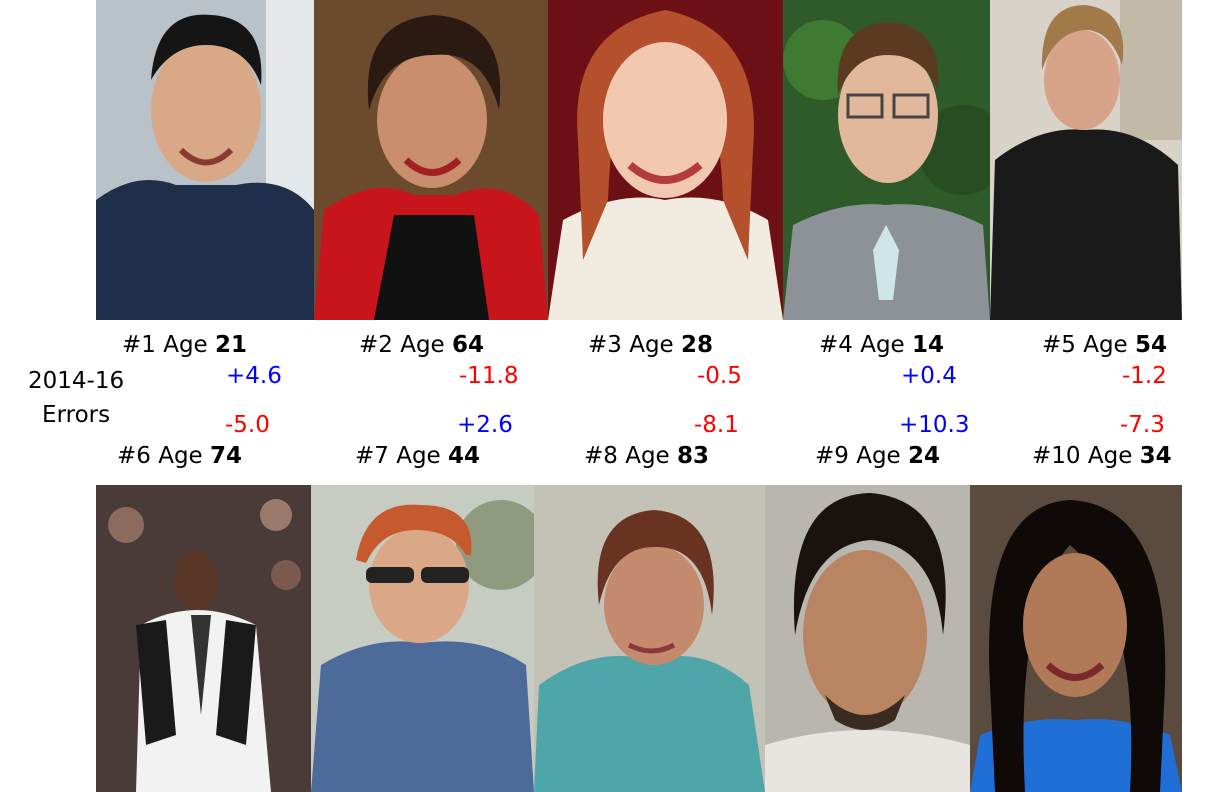  I want to click on person-3-error: -0.5, so click(719, 376).